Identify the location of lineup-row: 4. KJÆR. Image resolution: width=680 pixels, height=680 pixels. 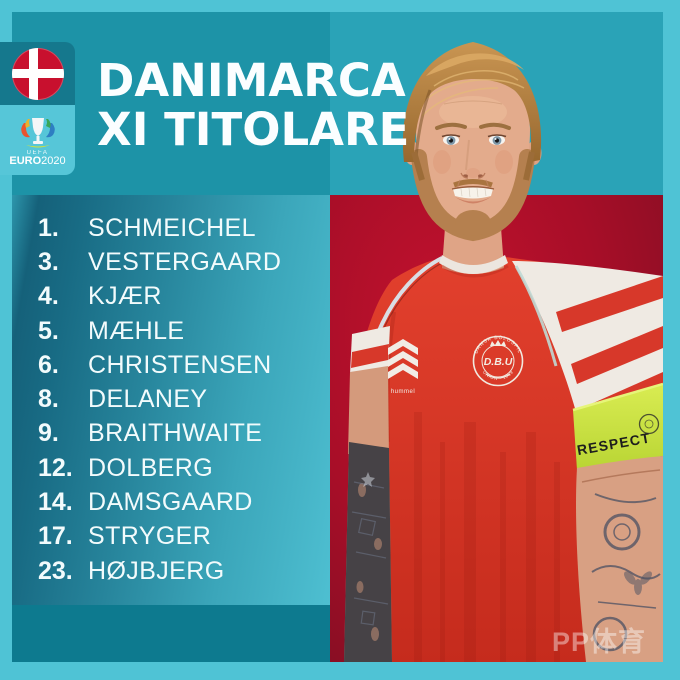
(171, 297).